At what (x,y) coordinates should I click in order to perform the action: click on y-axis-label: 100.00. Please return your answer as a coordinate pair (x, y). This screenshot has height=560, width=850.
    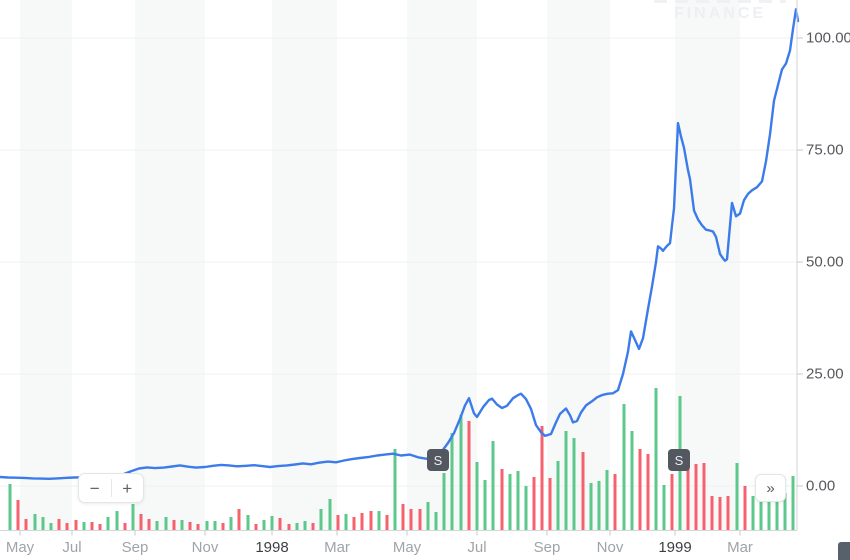
    Looking at the image, I should click on (828, 38).